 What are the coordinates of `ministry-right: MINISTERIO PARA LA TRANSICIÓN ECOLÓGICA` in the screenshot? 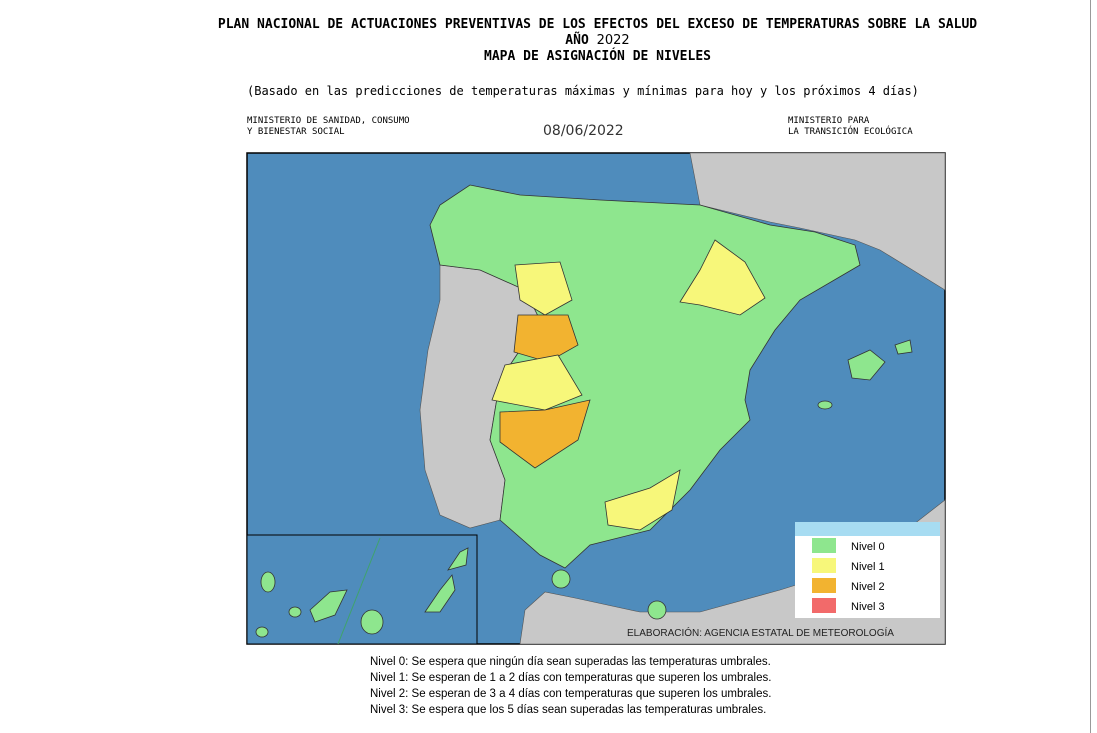 It's located at (850, 127).